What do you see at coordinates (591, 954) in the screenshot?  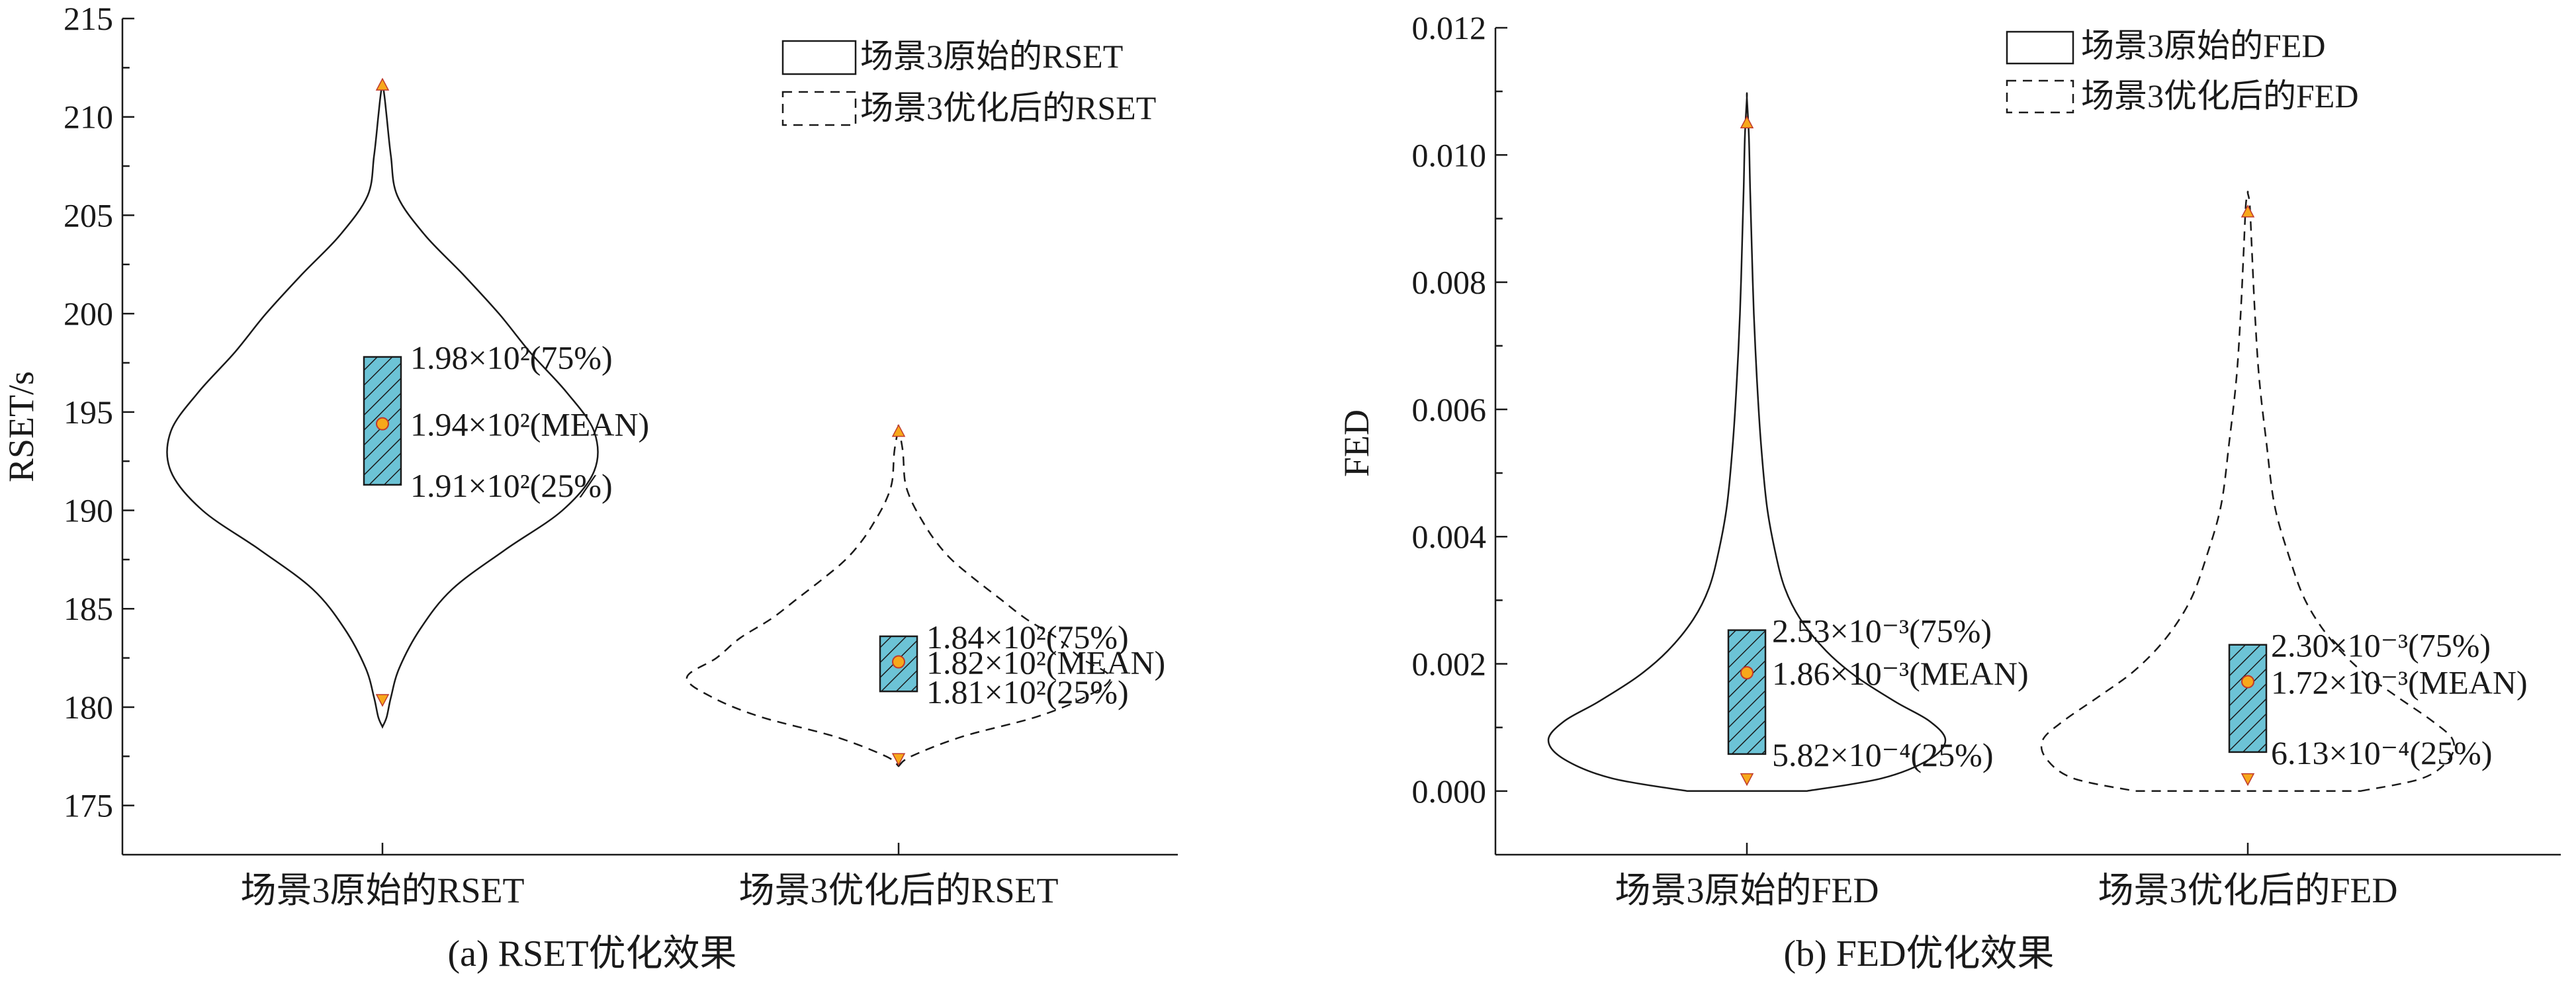 I see `panel-a-caption: (a) RSET优化效果` at bounding box center [591, 954].